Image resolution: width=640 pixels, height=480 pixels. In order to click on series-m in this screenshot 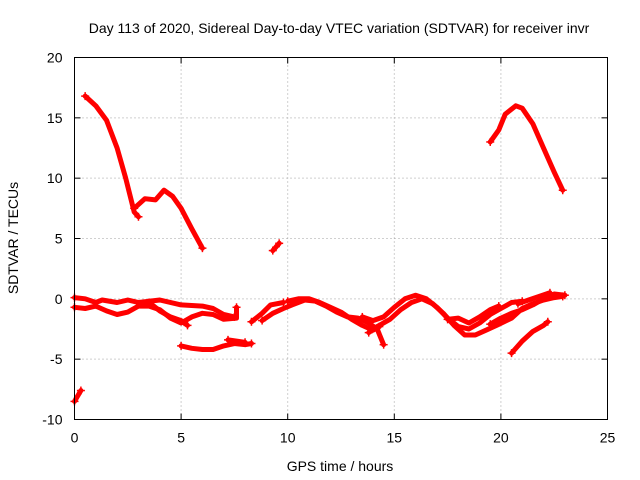, I will do `click(333, 314)`.